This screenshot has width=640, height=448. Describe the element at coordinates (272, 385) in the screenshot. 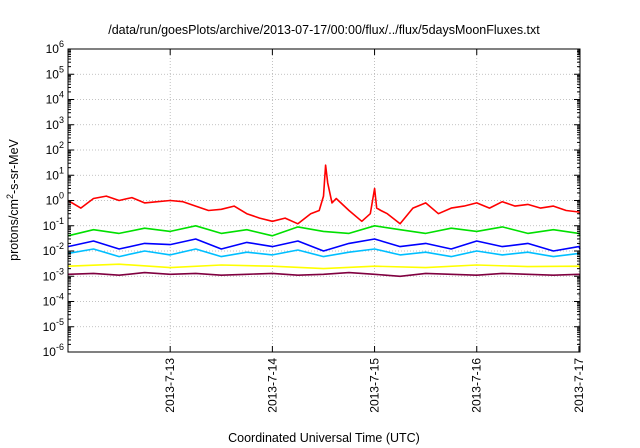

I see `x-tick-label: 2013-7-14` at that location.